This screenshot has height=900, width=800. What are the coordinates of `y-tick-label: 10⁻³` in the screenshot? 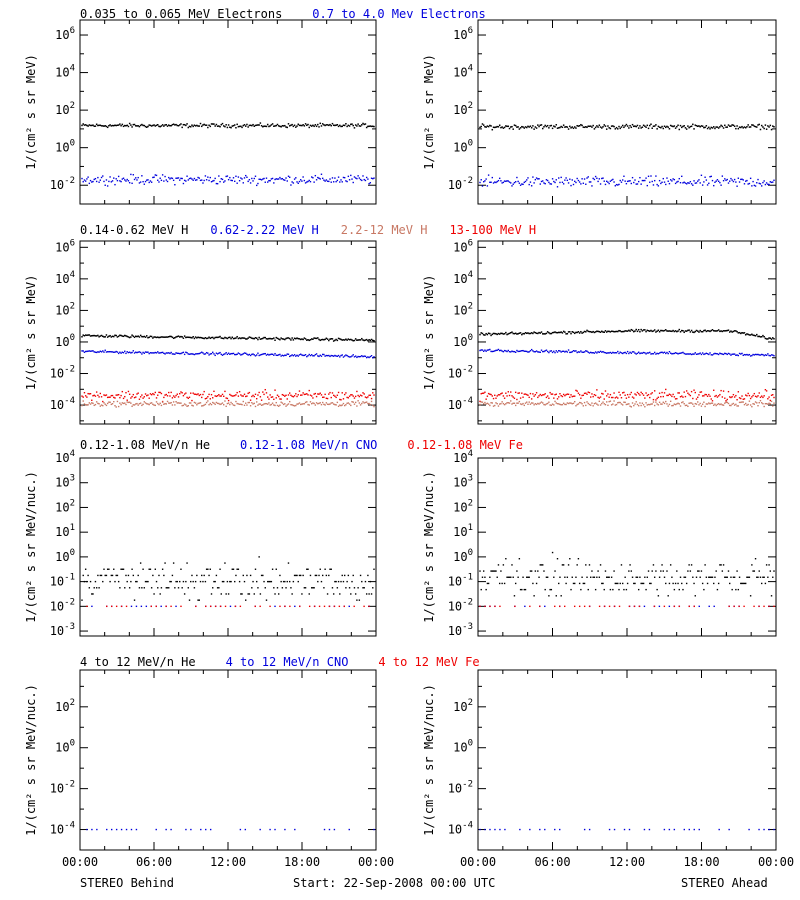 It's located at (460, 630).